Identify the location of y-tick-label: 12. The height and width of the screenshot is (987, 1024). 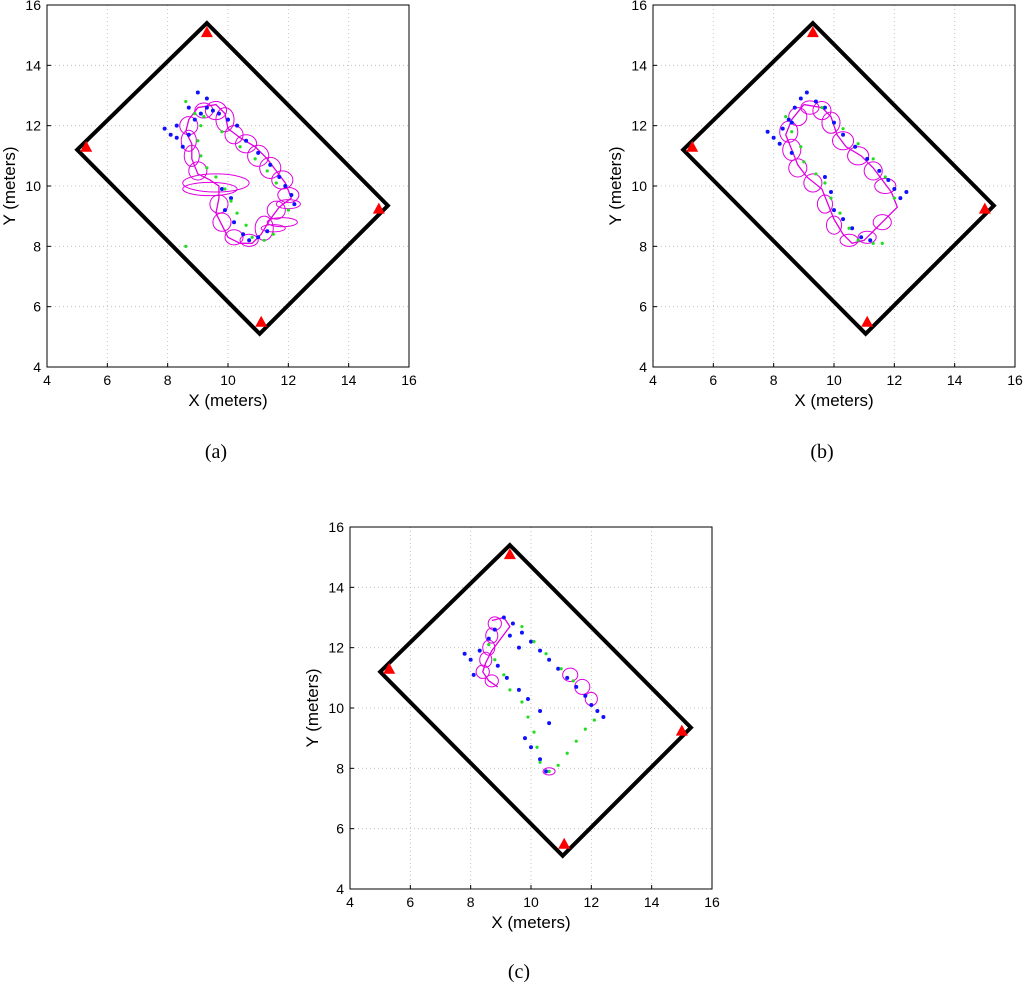
(639, 126).